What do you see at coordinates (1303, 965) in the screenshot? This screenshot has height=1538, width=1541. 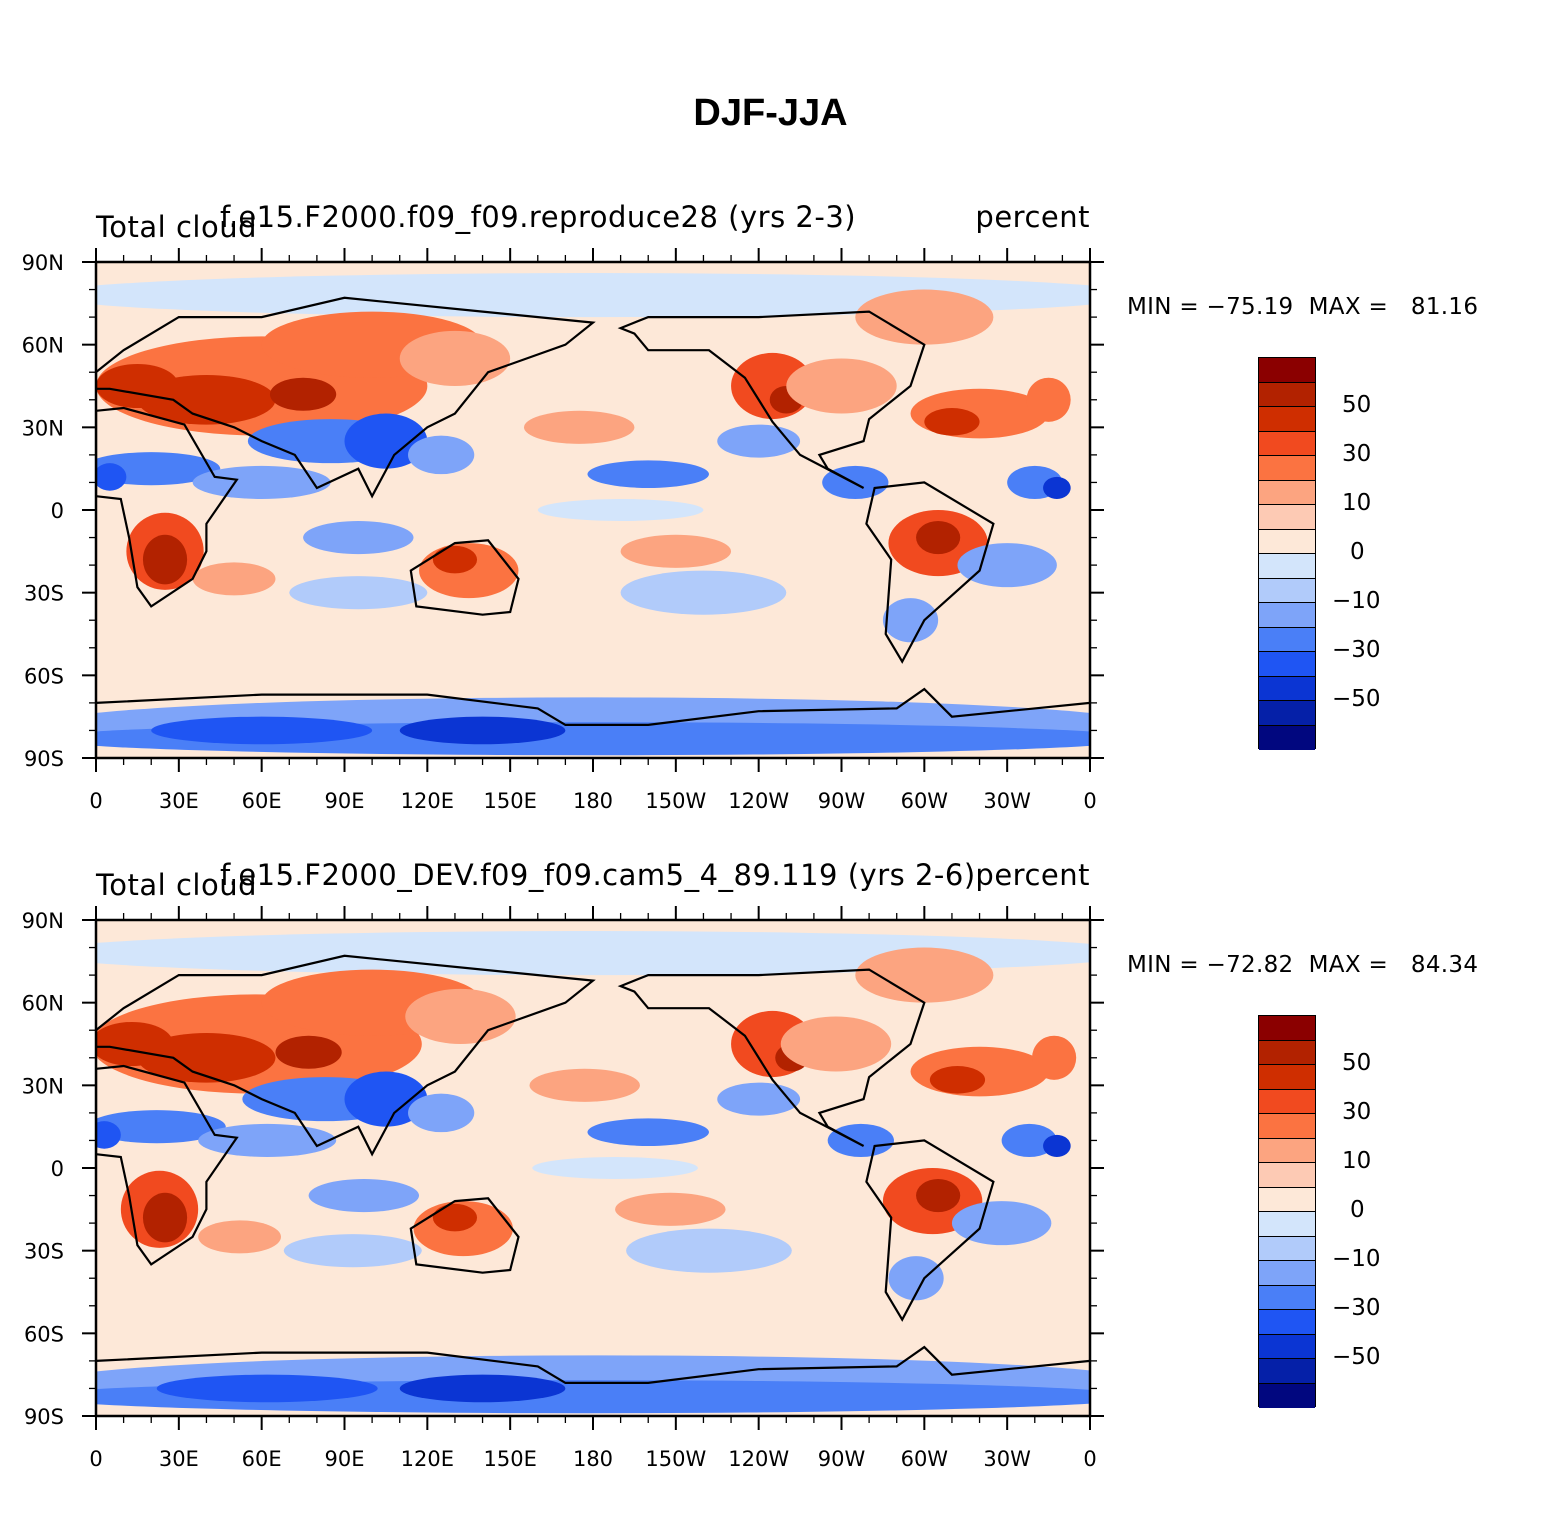 I see `min-max-stats: MIN = −72.82 MAX = 84.34` at bounding box center [1303, 965].